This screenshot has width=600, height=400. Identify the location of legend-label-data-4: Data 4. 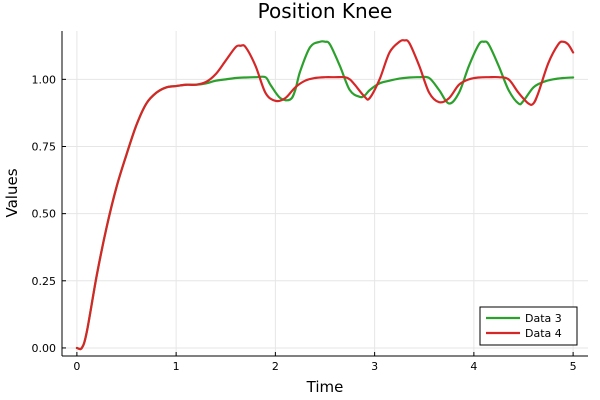
(543, 333).